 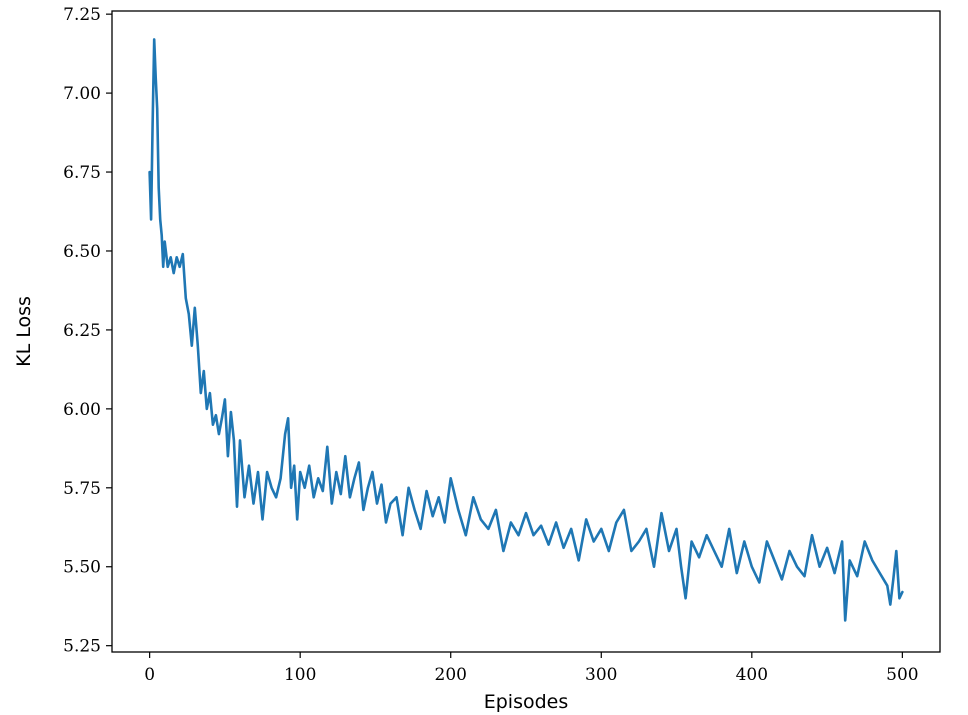 What do you see at coordinates (82, 252) in the screenshot?
I see `y-tick-label: 6.50` at bounding box center [82, 252].